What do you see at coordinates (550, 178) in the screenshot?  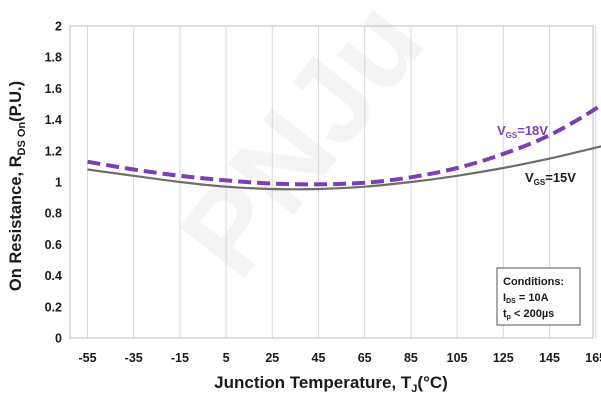 I see `series-label-15v: VGS=15V` at bounding box center [550, 178].